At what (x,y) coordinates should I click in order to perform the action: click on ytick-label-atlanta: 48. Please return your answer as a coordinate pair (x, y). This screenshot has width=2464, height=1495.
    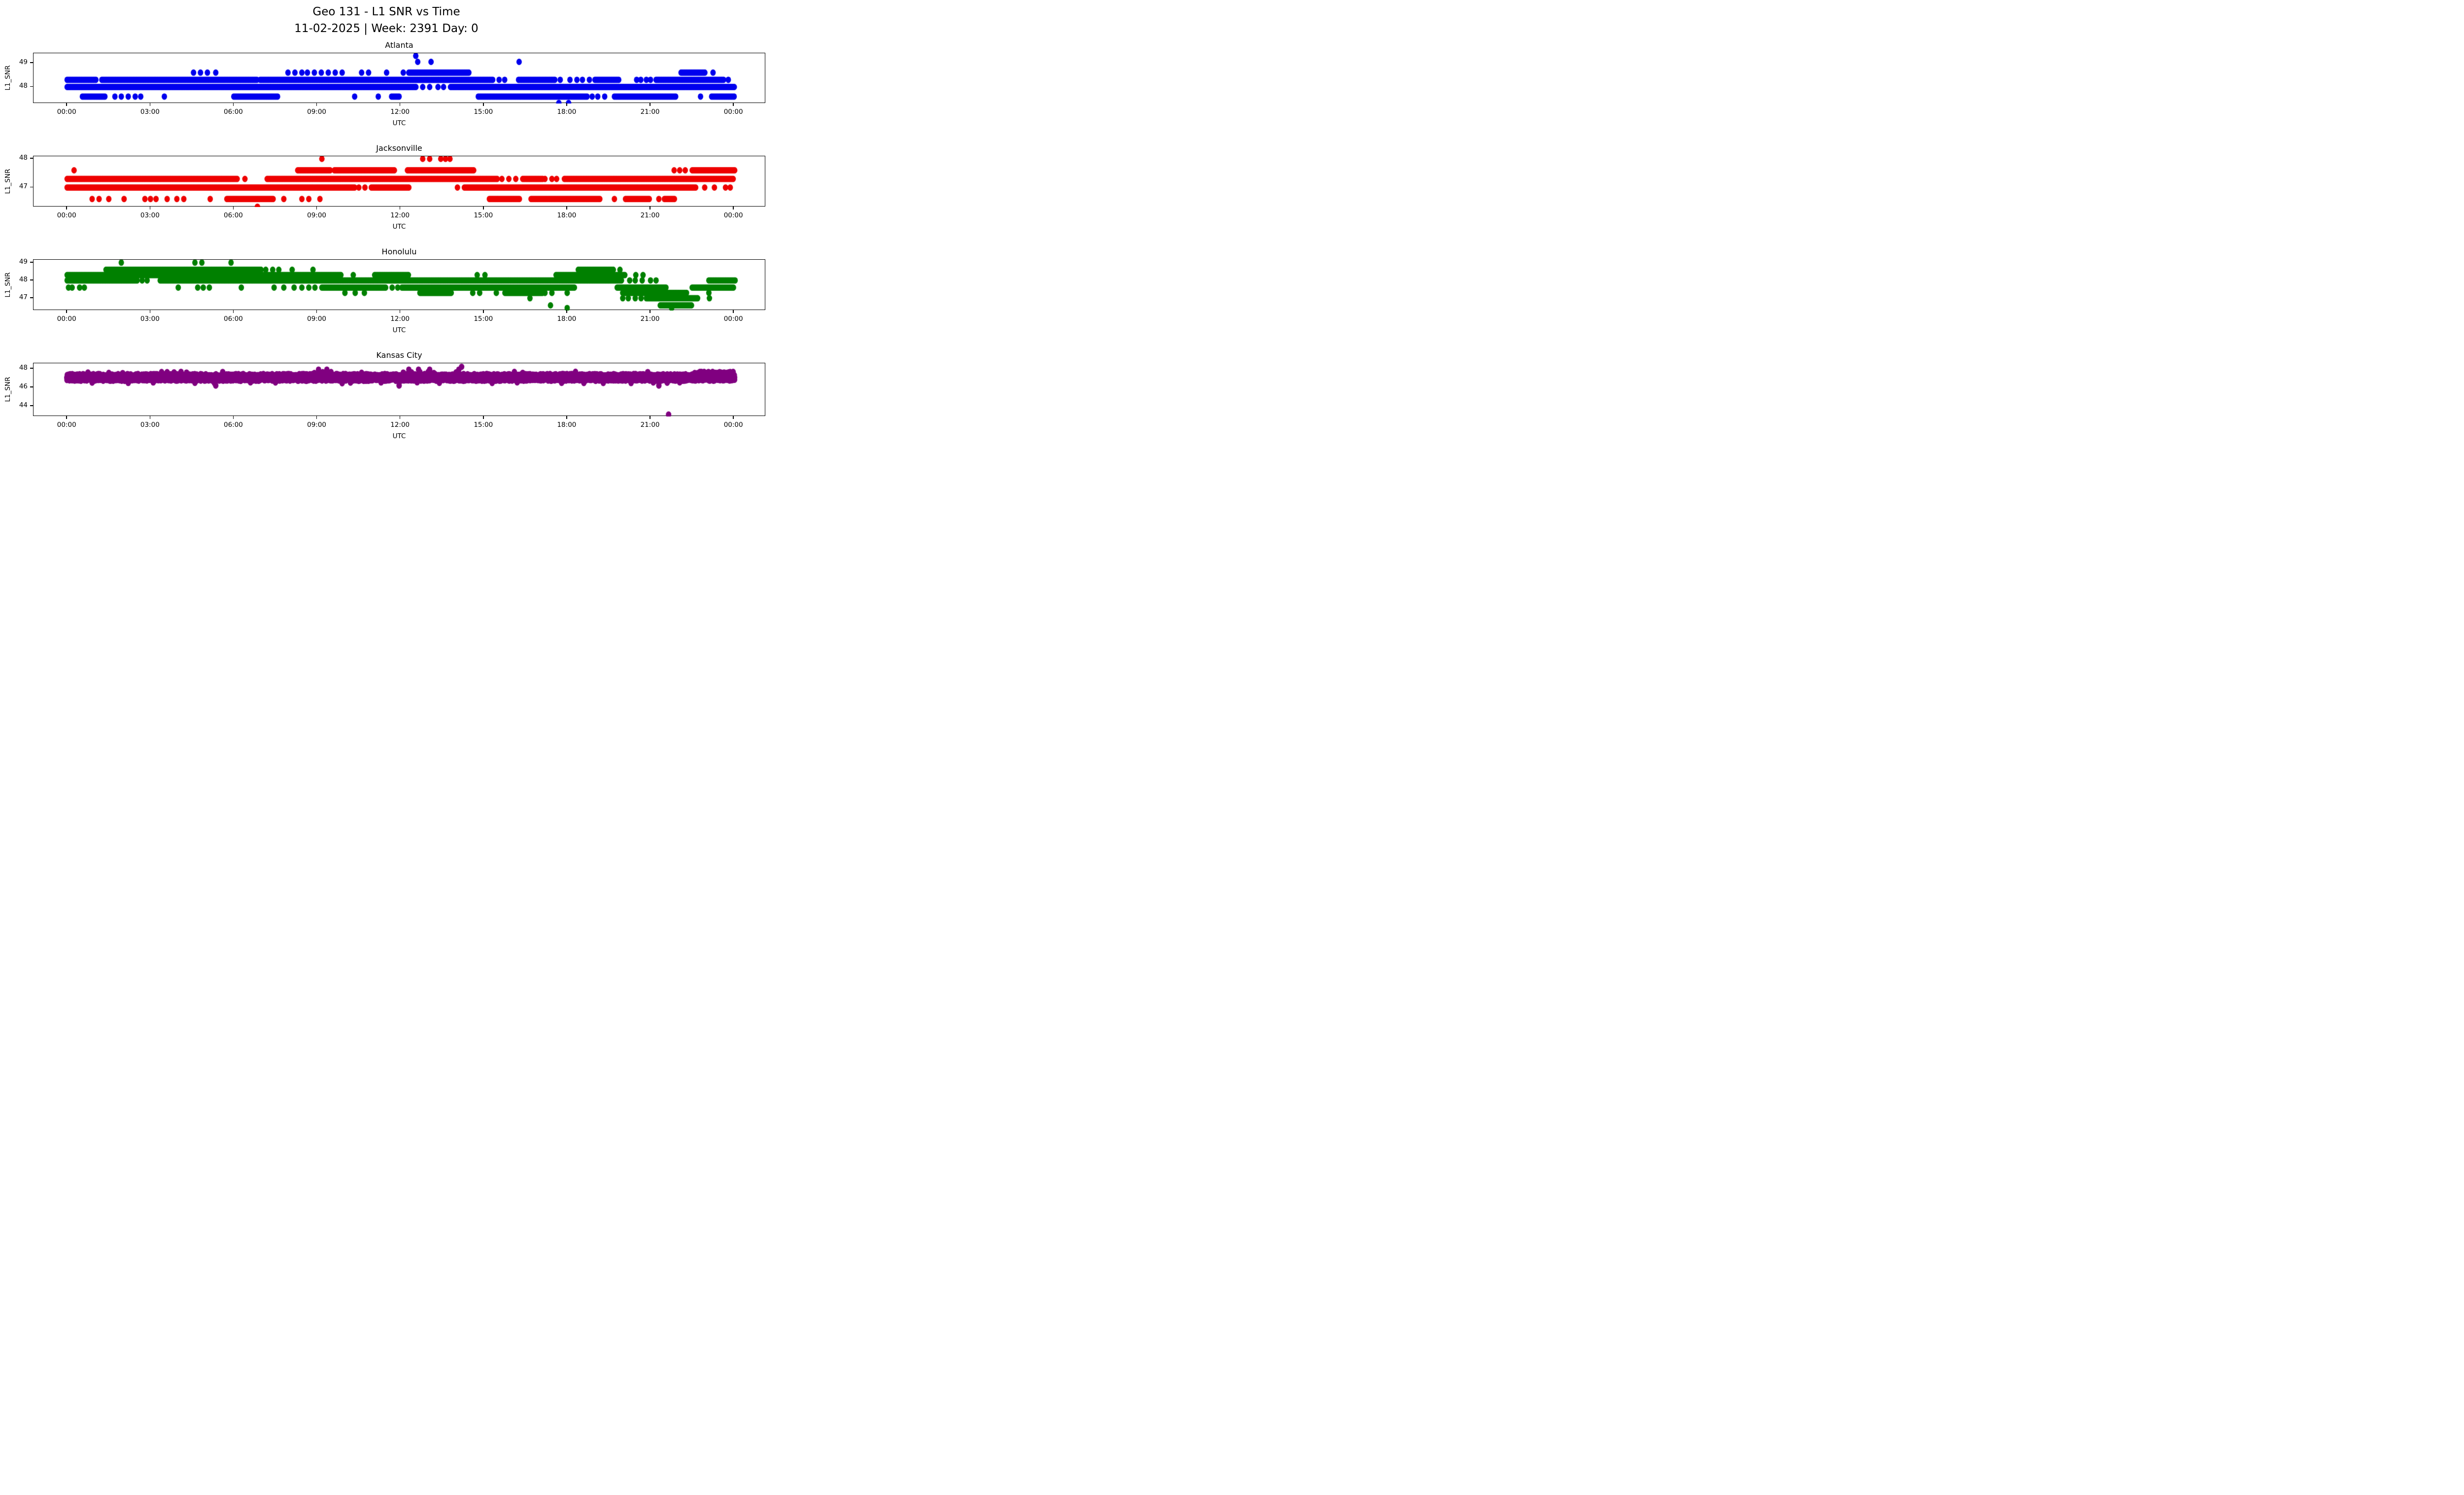
    Looking at the image, I should click on (23, 86).